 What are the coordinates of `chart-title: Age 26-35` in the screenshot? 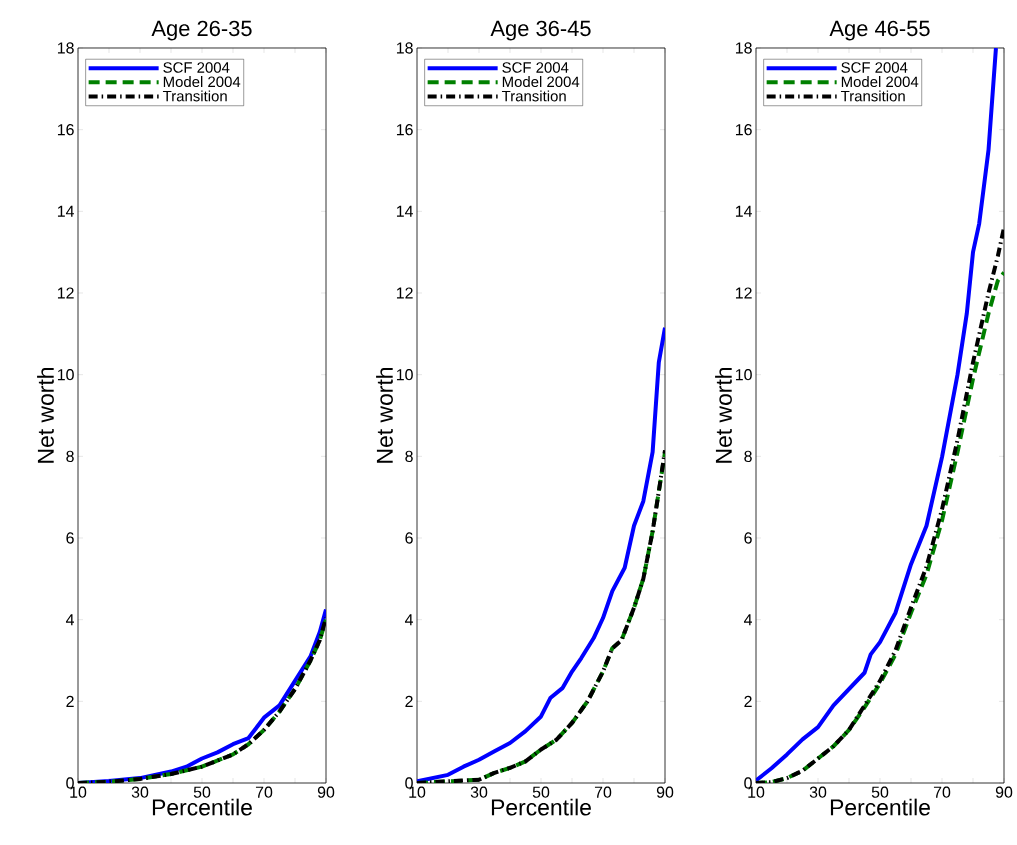 It's located at (201, 30).